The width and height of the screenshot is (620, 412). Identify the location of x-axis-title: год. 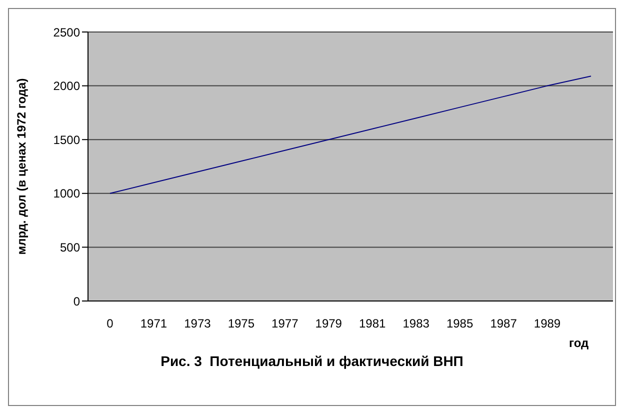
(579, 343).